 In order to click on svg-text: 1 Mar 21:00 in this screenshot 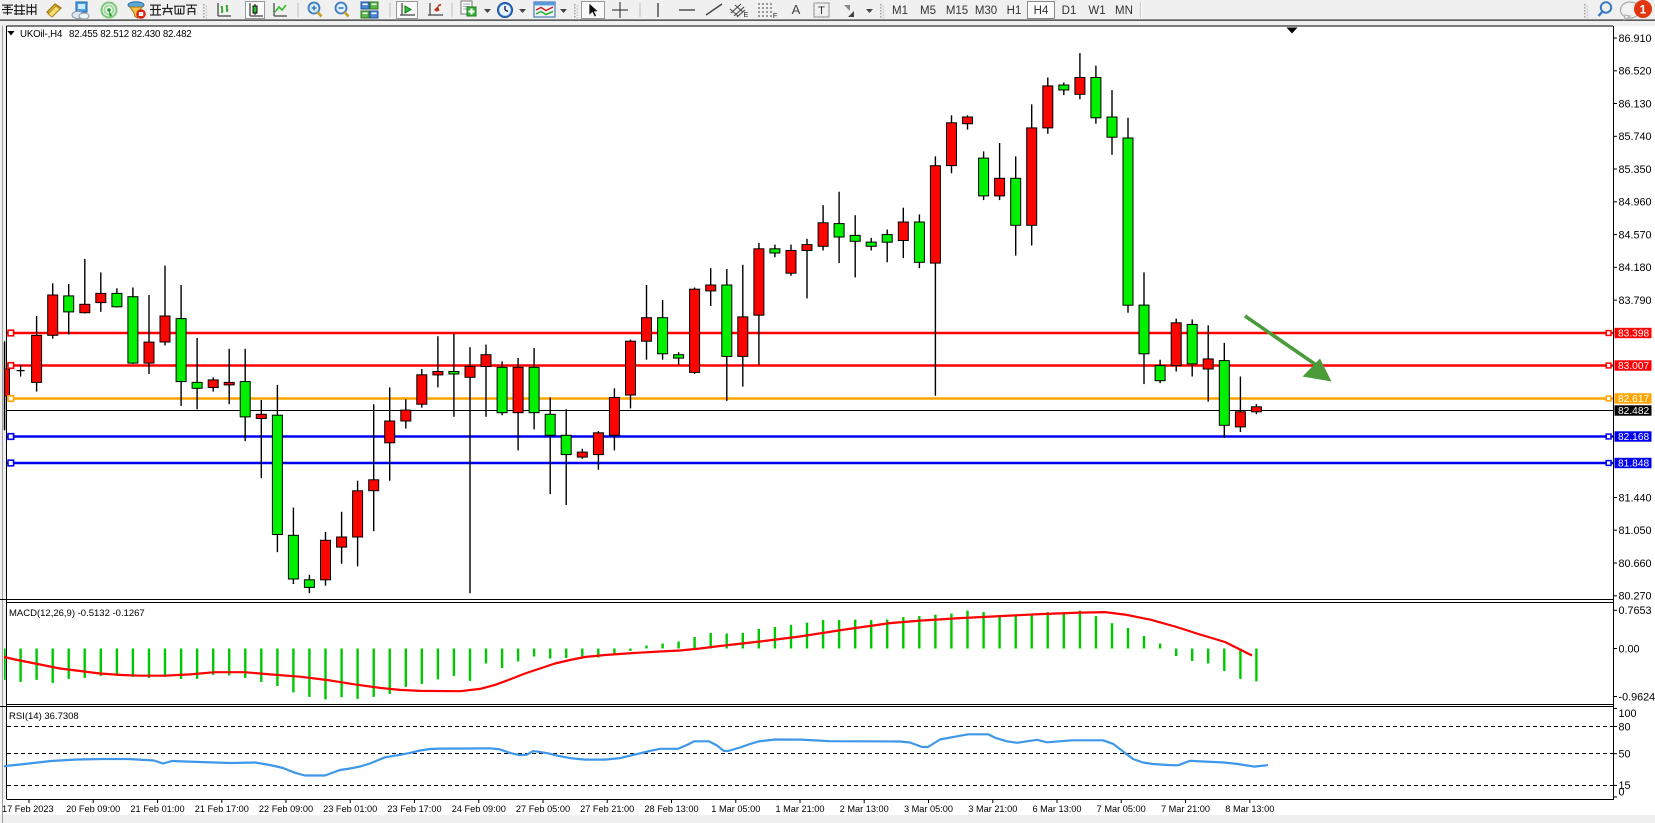, I will do `click(799, 809)`.